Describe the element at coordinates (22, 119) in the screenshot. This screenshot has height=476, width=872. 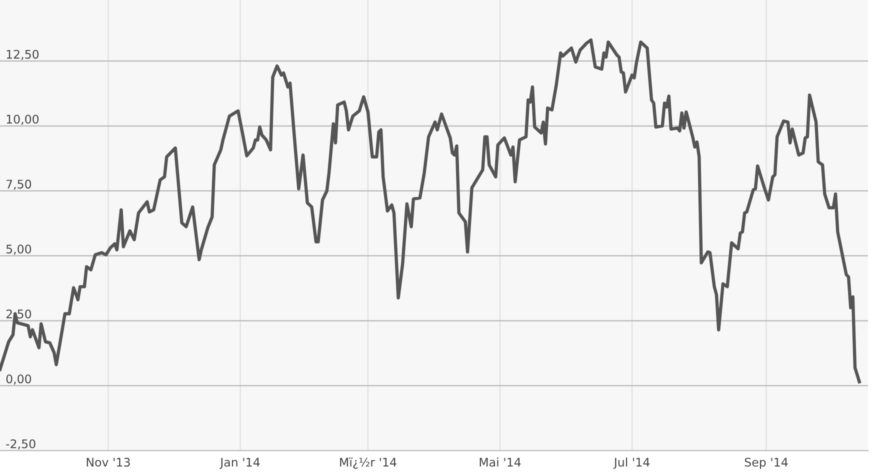
I see `y-tick-label: 10,00` at that location.